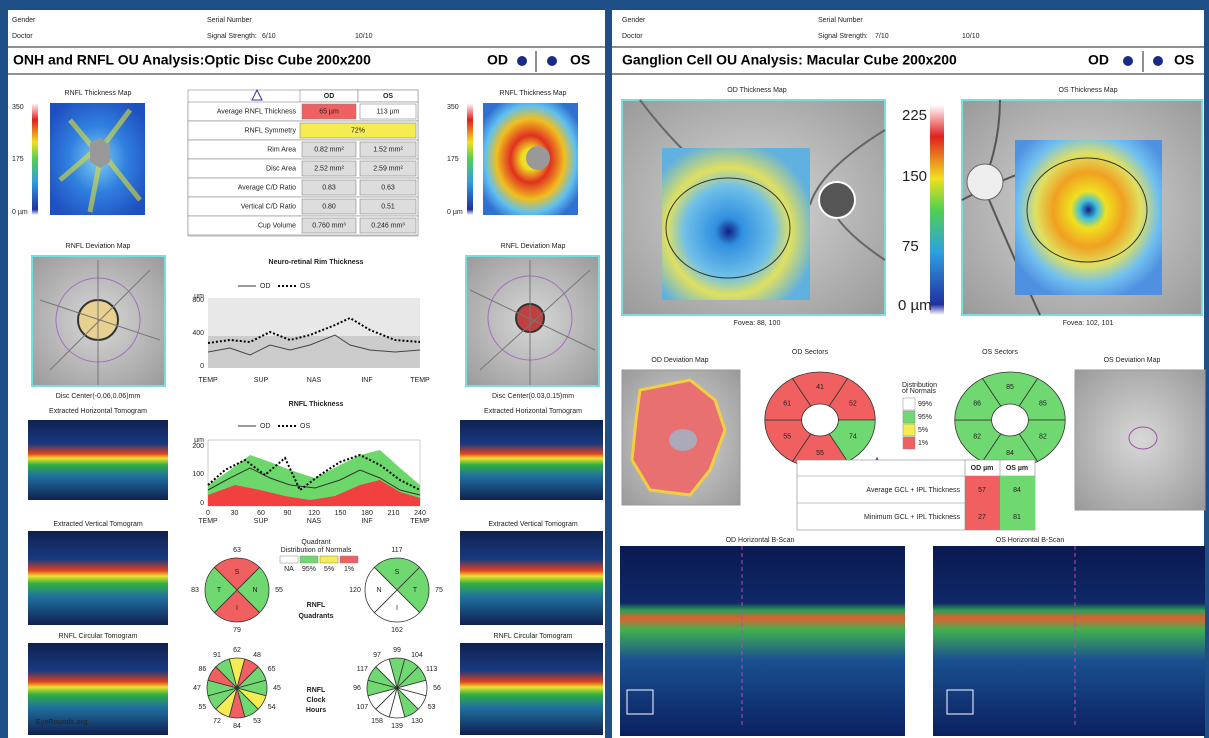 The height and width of the screenshot is (738, 1209). I want to click on tick-label: 200, so click(198, 446).